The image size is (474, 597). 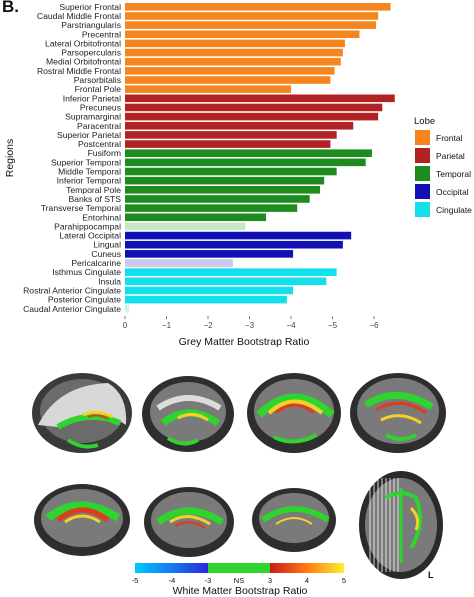 I want to click on colorbar-positive, so click(x=307, y=568).